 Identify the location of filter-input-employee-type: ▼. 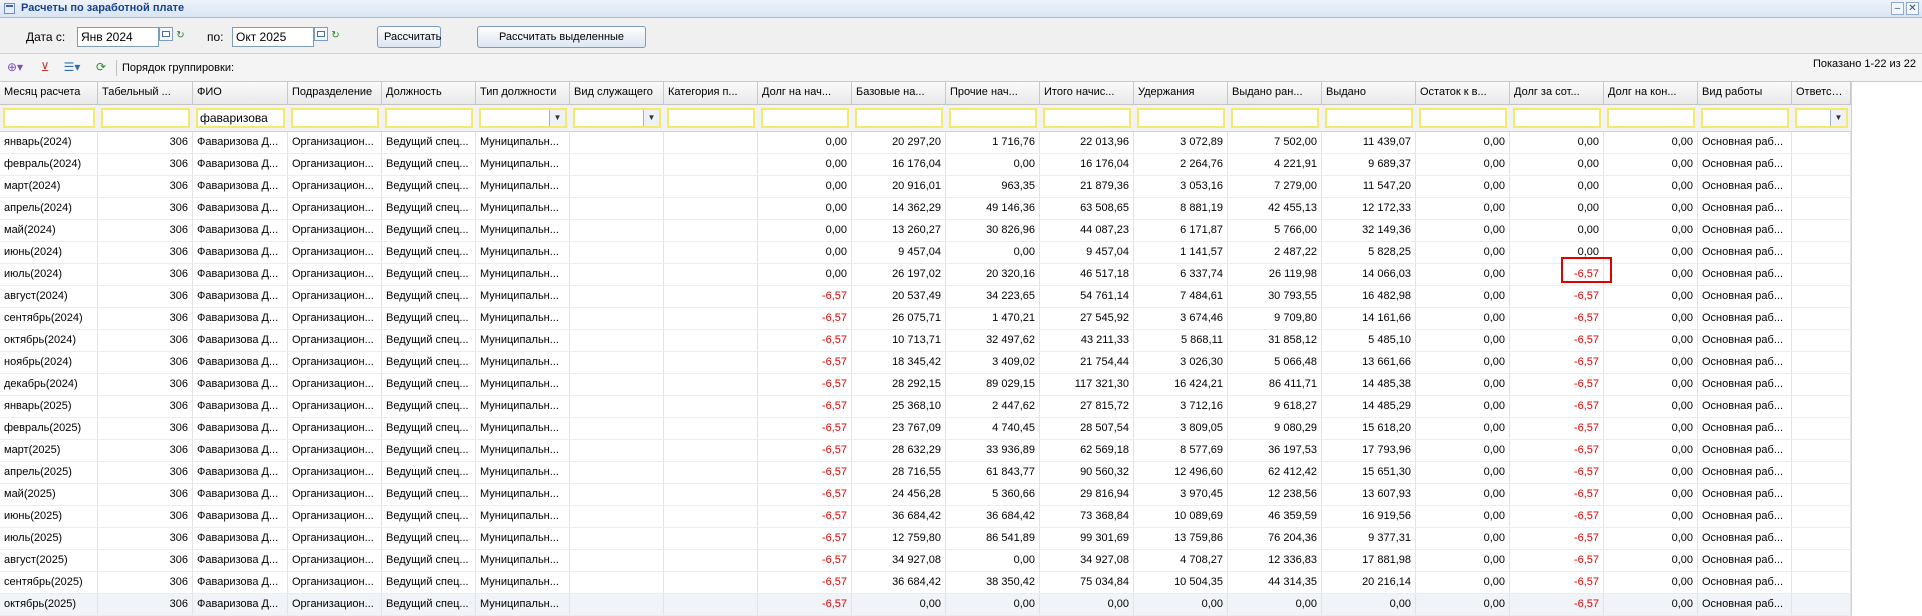
(617, 118).